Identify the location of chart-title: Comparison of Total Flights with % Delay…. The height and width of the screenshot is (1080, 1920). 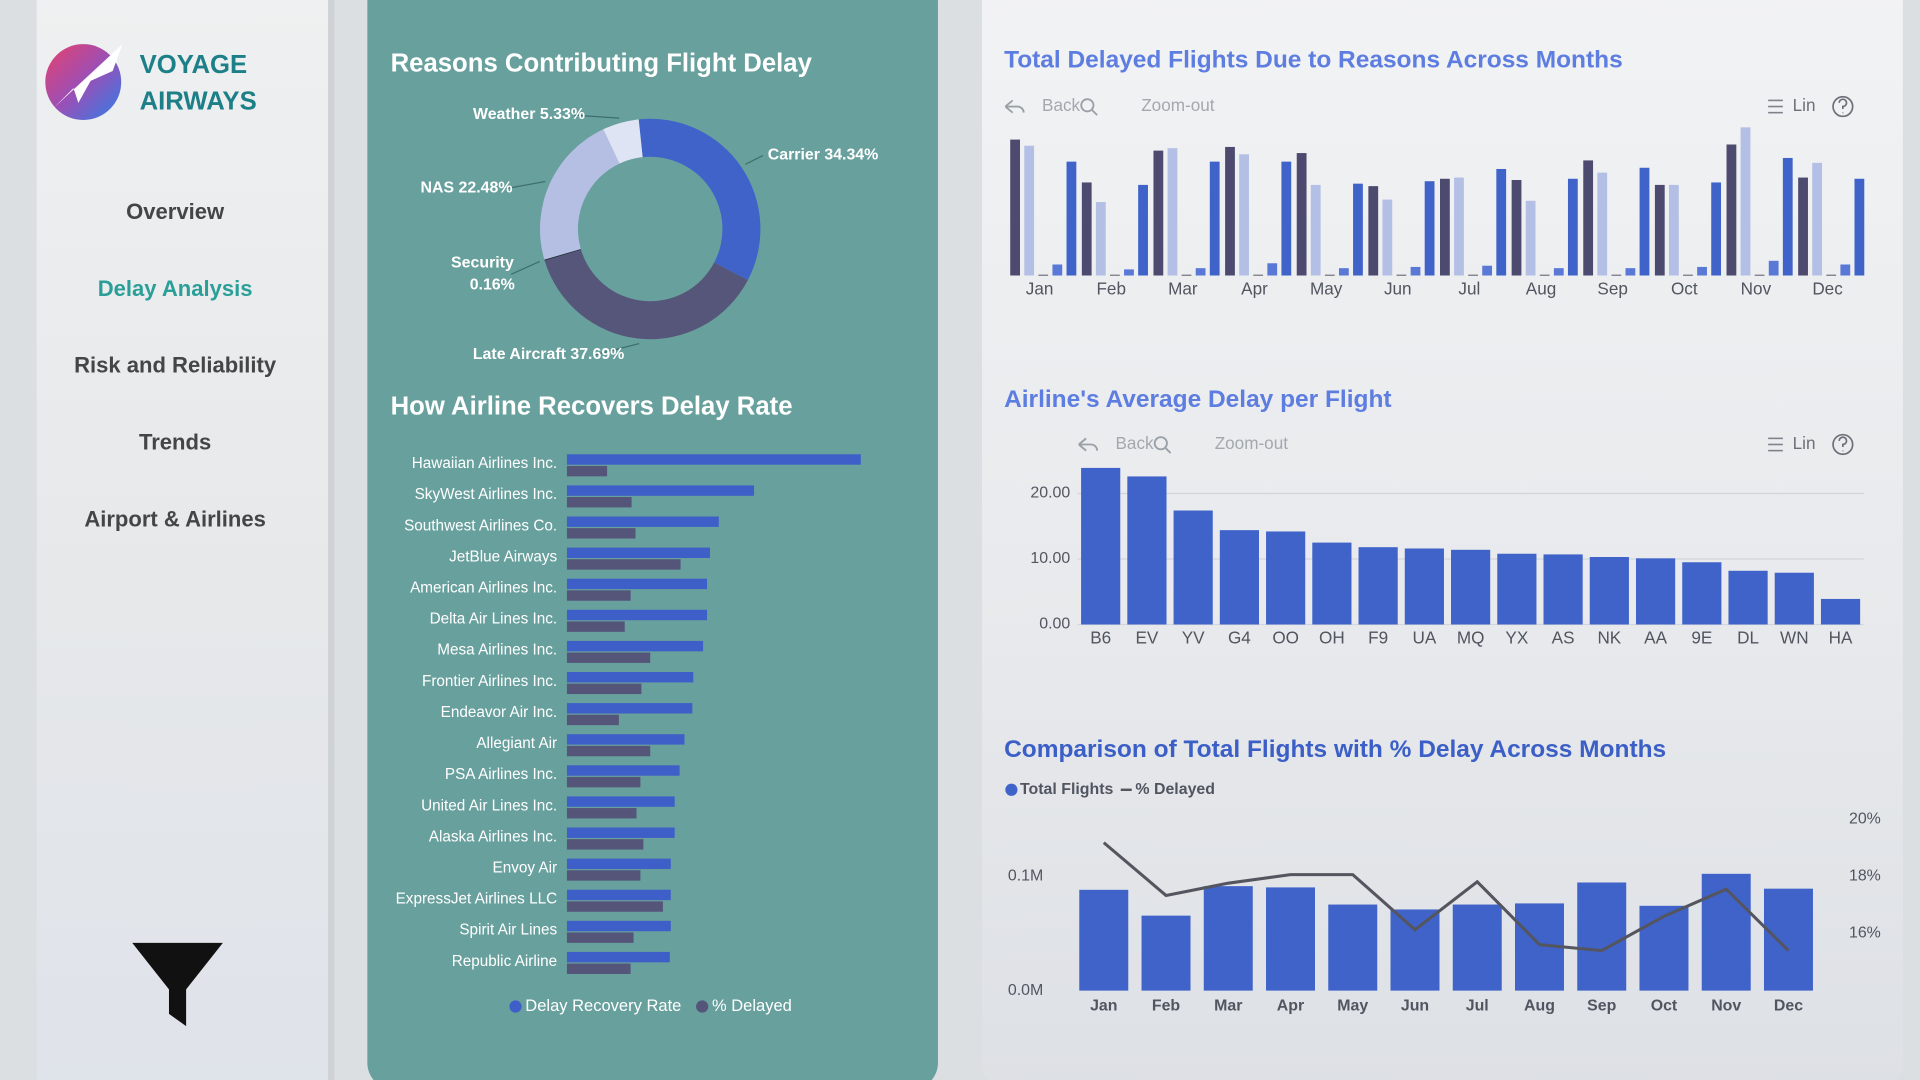
(1335, 749).